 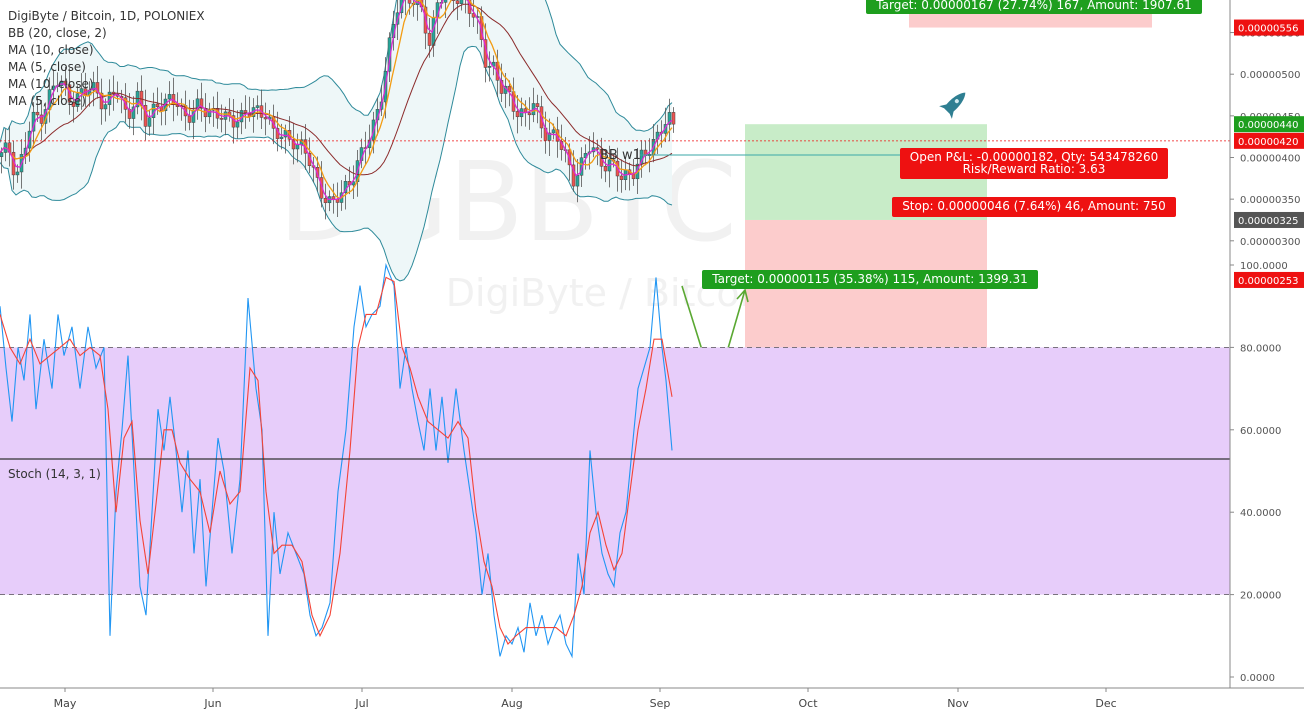 What do you see at coordinates (47, 67) in the screenshot?
I see `legend-ma-2: MA (5, close)` at bounding box center [47, 67].